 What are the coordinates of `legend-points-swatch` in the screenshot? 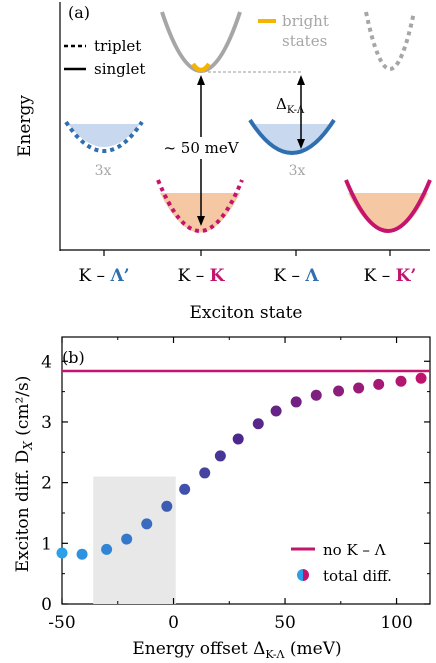 It's located at (303, 575).